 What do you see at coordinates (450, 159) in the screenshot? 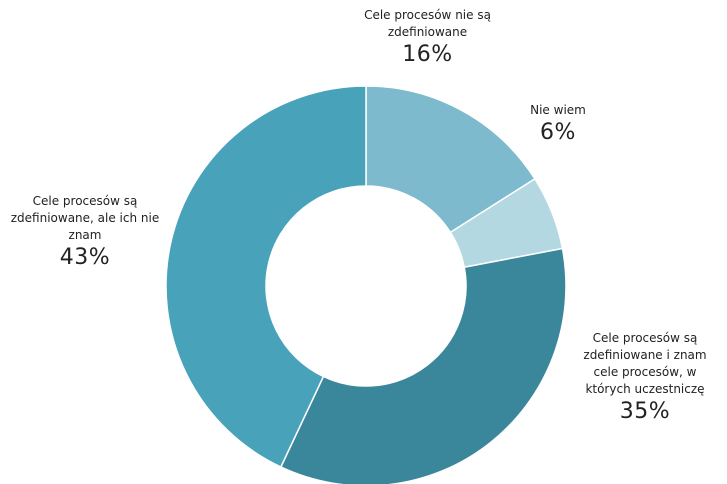
I see `slice-not-defined` at bounding box center [450, 159].